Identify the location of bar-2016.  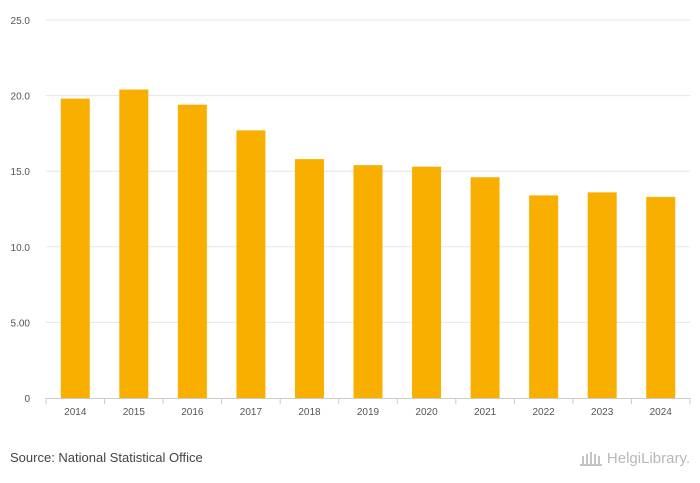
(192, 251).